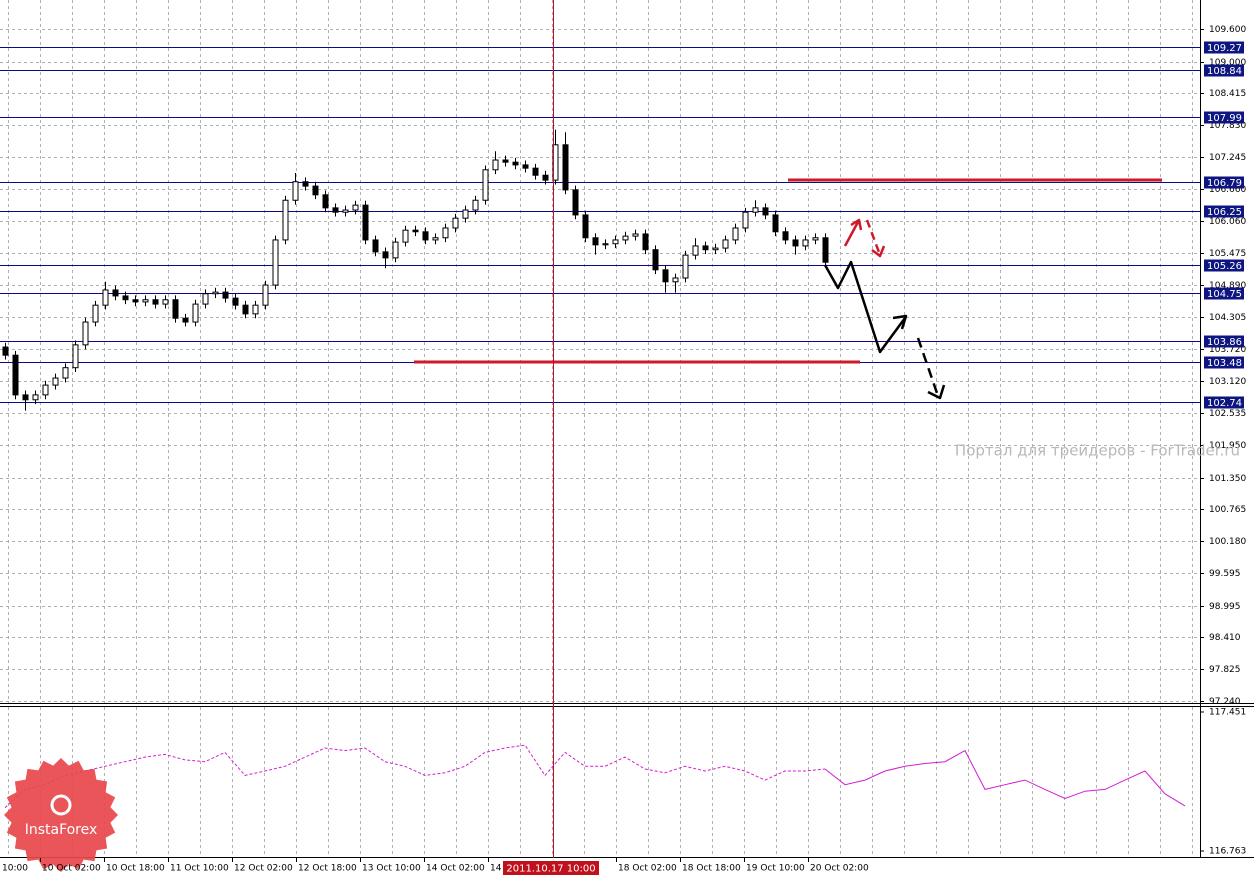 This screenshot has height=879, width=1254. Describe the element at coordinates (1097, 451) in the screenshot. I see `watermark: Портал для трейдеров - ForTrader.ru` at that location.